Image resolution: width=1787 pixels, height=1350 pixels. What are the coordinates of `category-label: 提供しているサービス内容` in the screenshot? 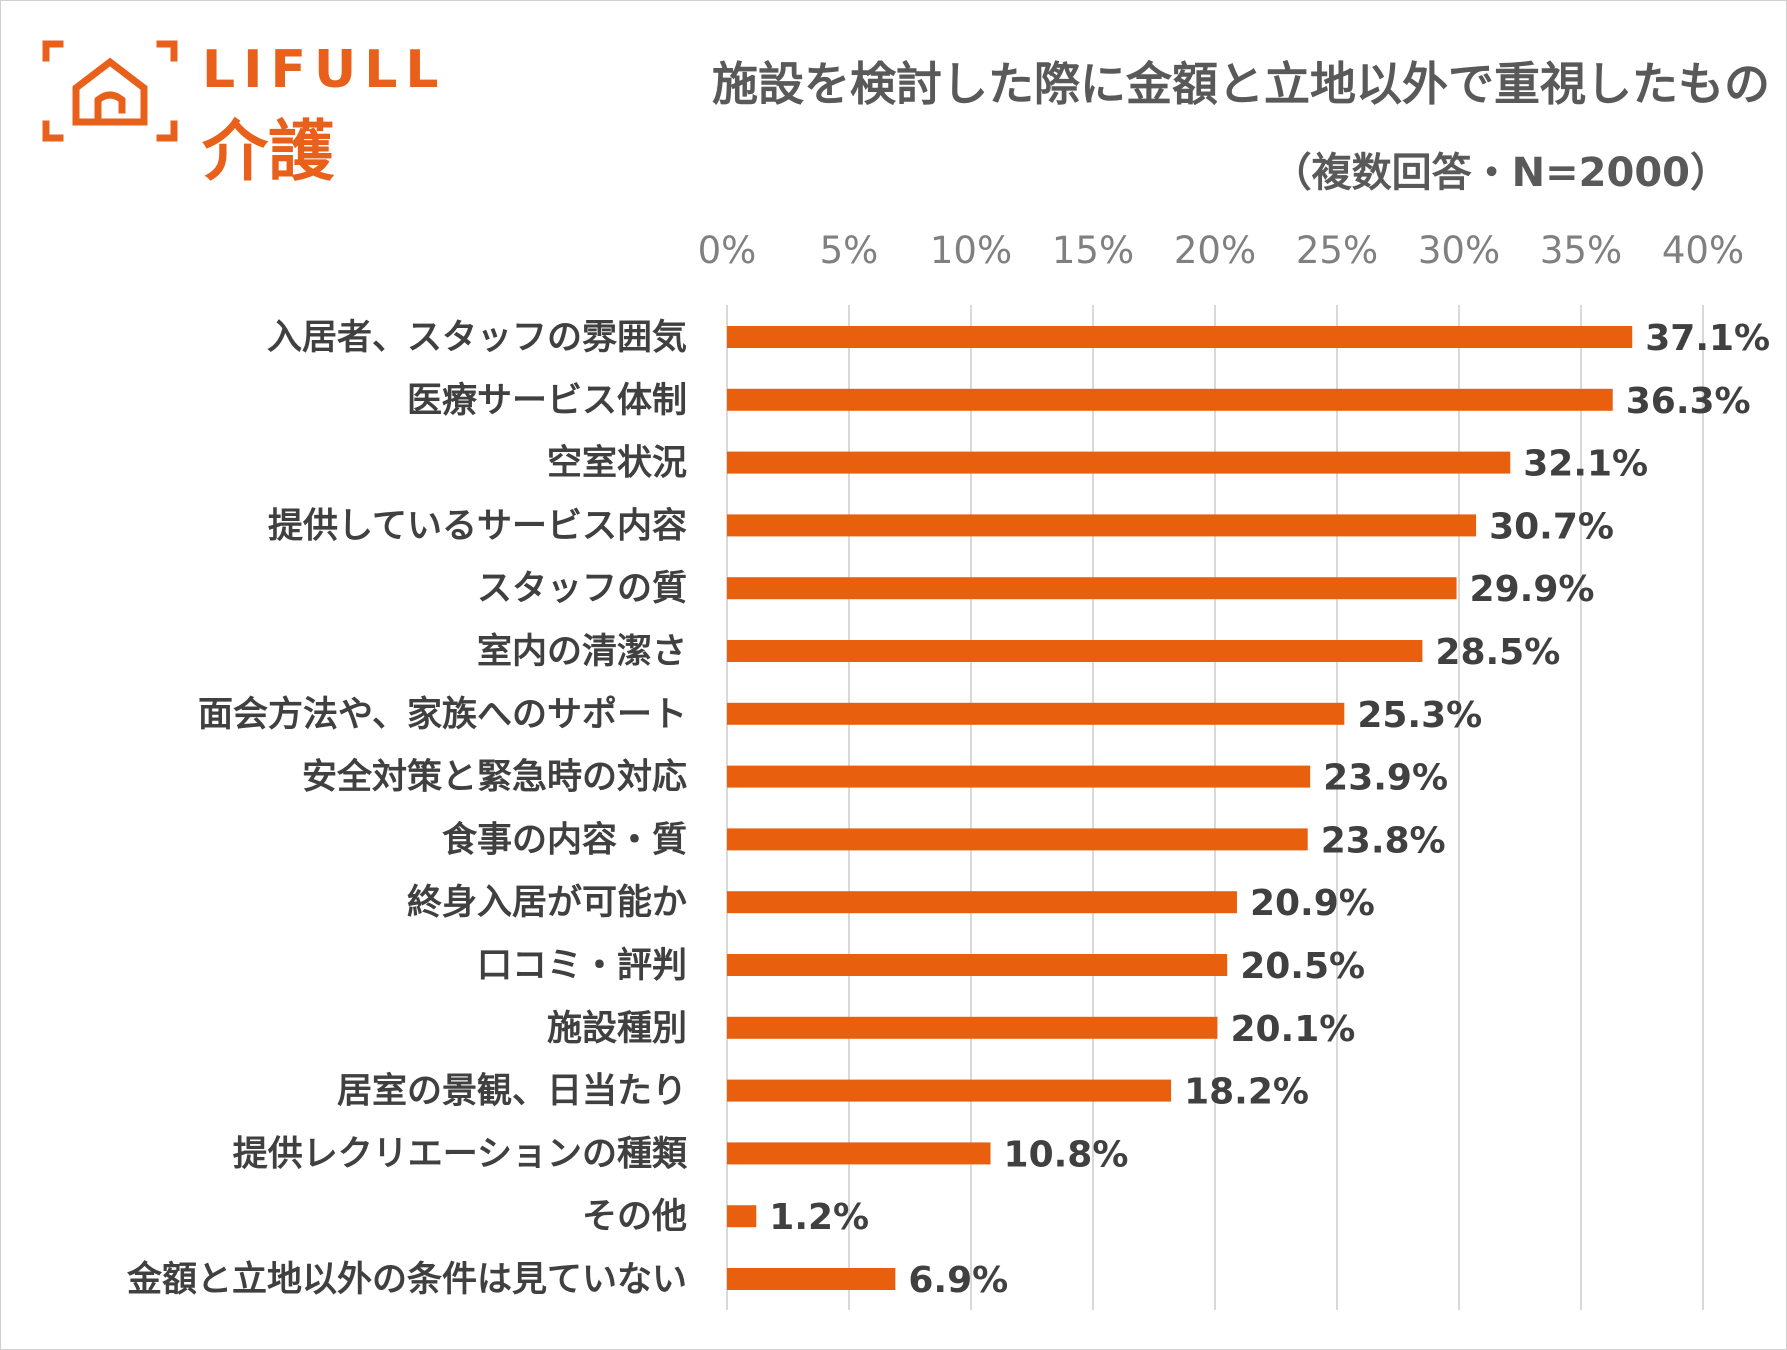 It's located at (477, 526).